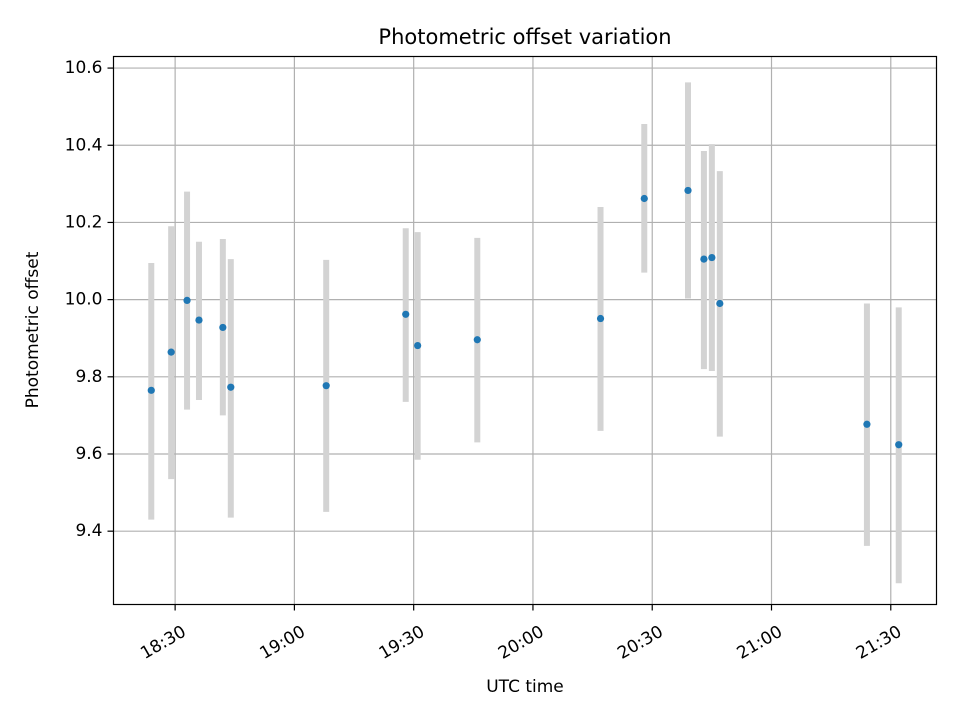 The image size is (960, 720). I want to click on y-tick-label: 9.6, so click(88, 454).